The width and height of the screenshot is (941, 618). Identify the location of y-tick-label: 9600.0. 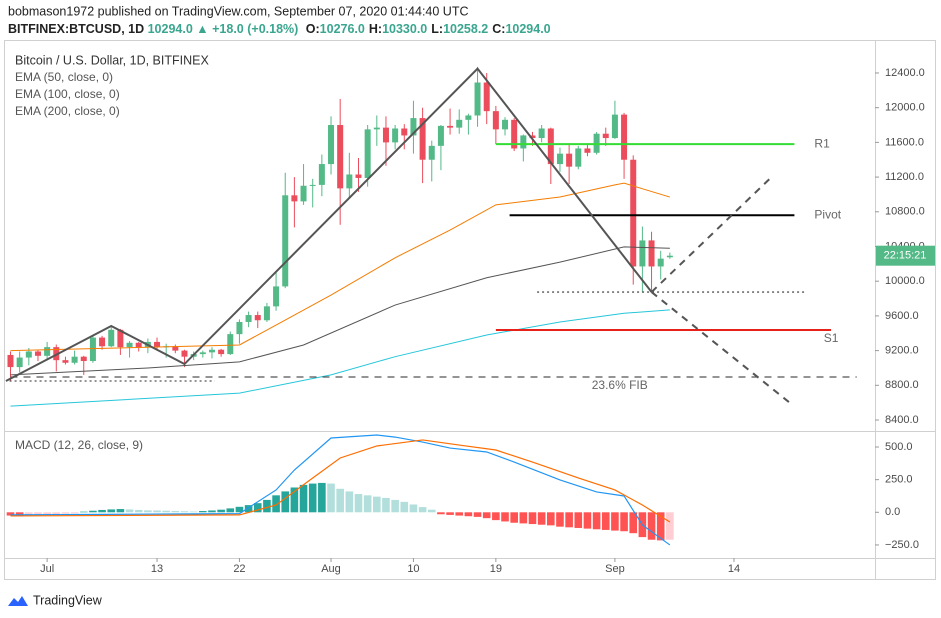
(902, 316).